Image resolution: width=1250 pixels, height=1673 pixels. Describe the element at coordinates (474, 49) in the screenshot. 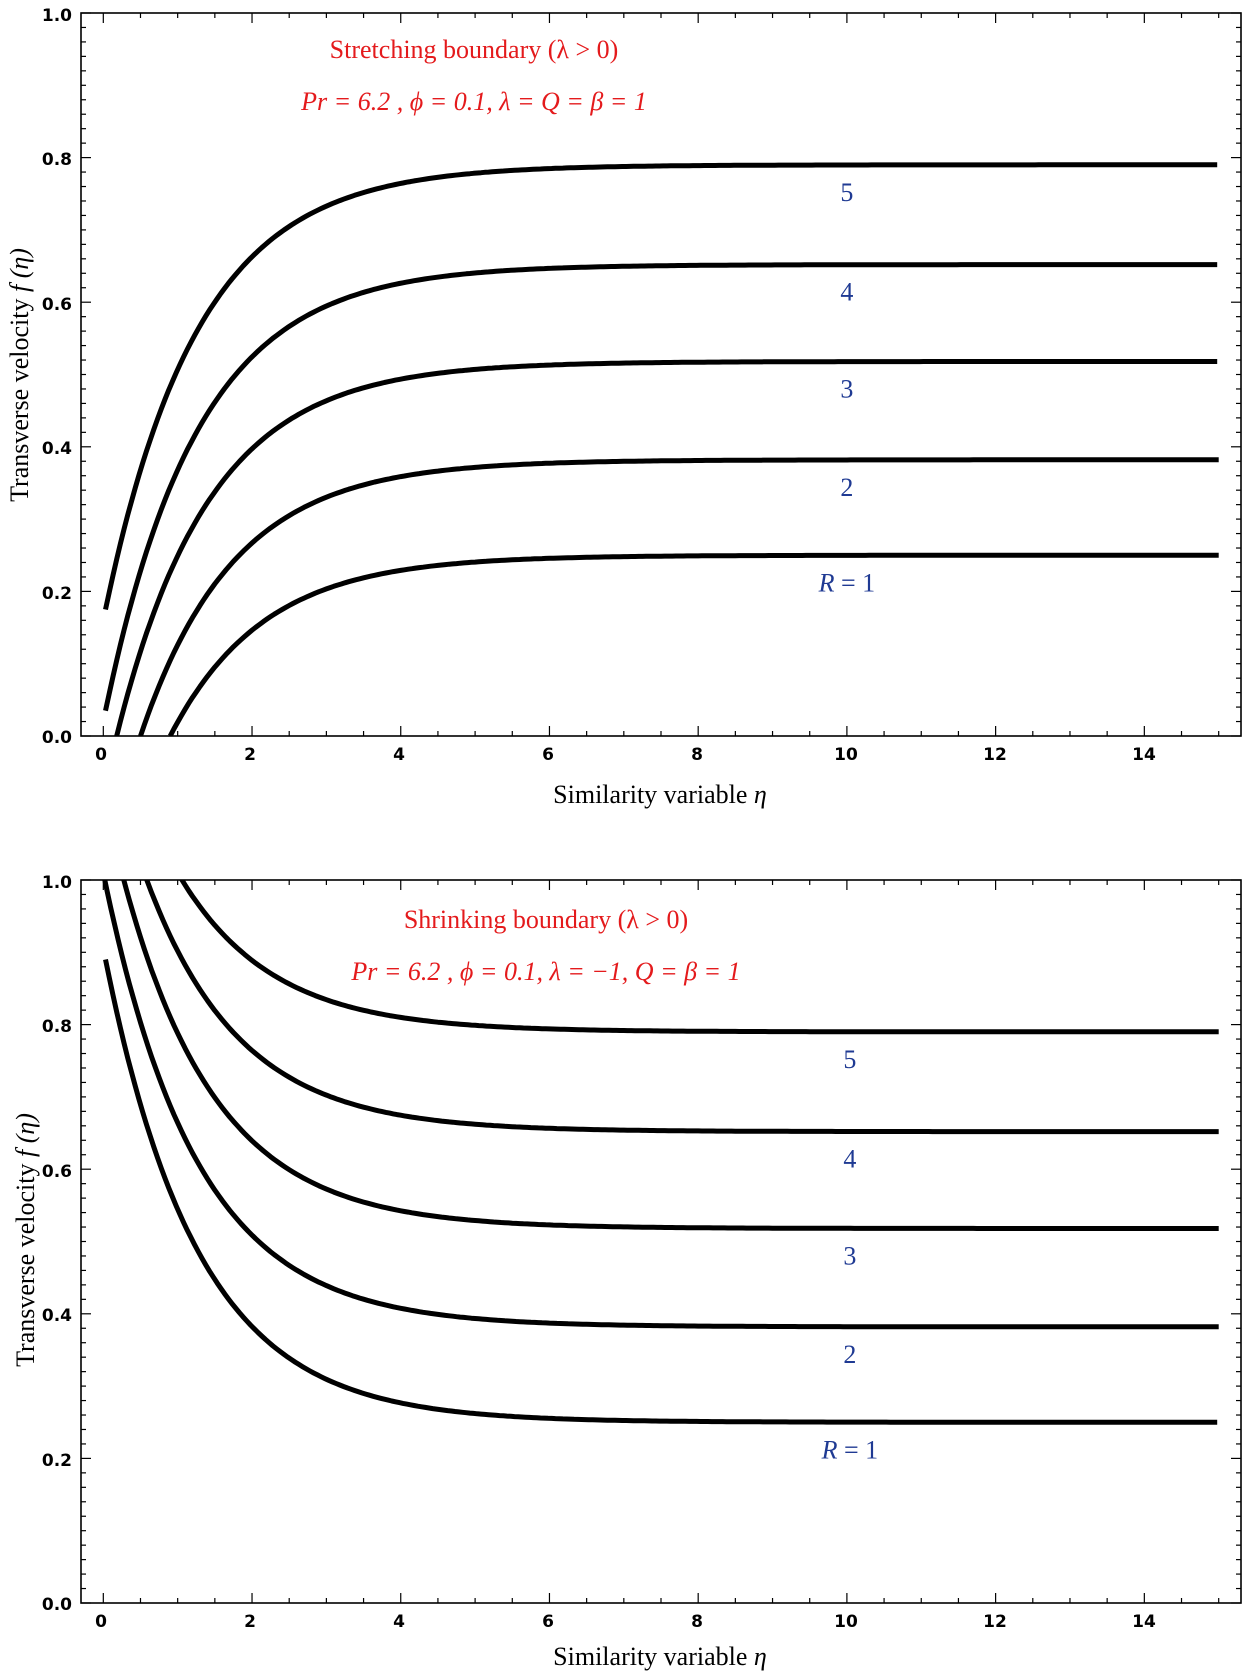

I see `annotation-title: Stretching boundary (λ > 0)` at that location.